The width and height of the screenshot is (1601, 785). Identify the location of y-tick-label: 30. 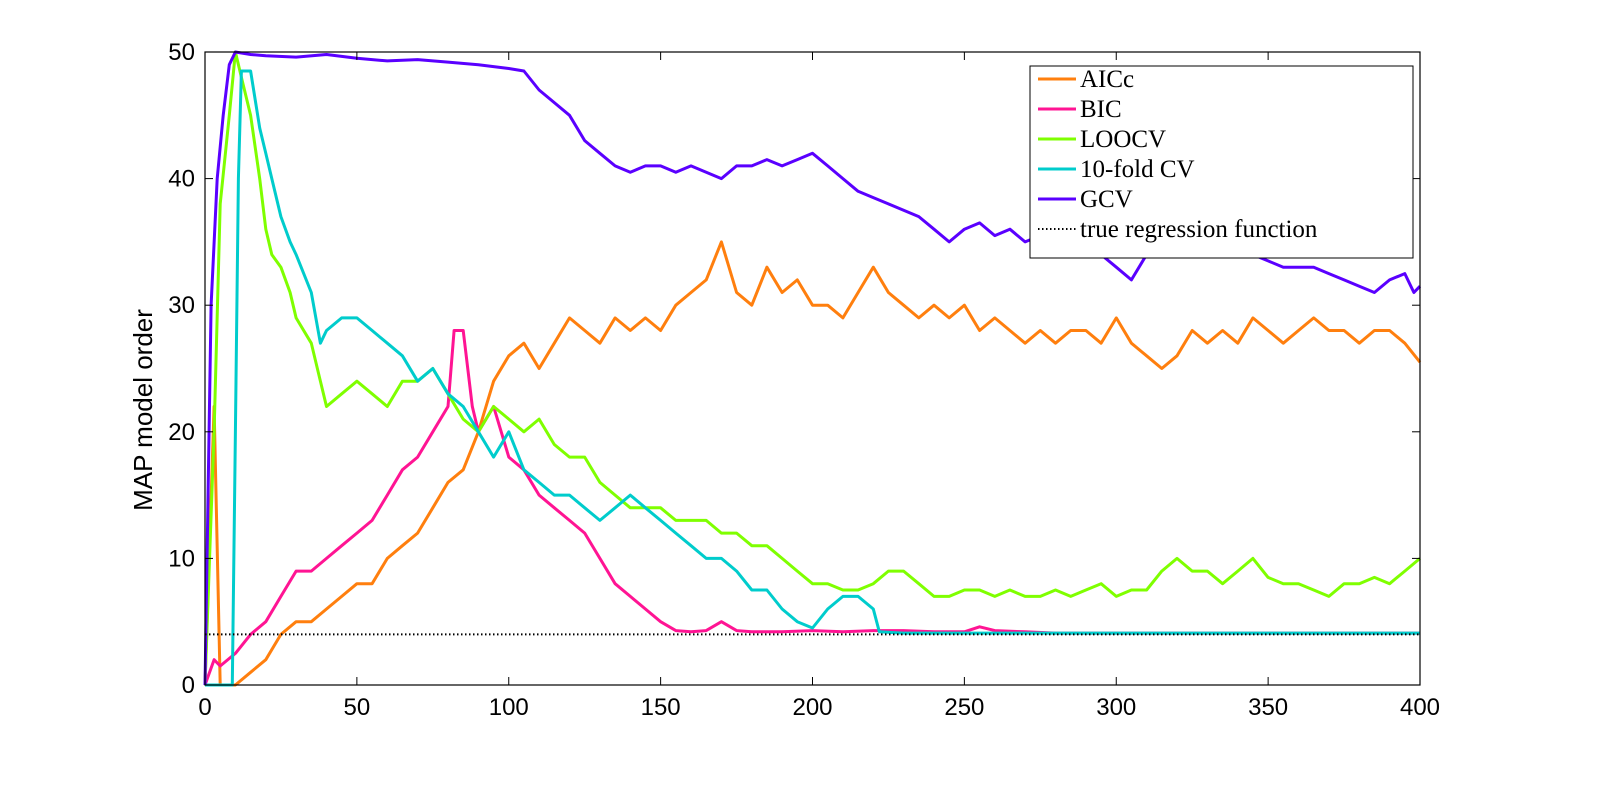
(181, 305).